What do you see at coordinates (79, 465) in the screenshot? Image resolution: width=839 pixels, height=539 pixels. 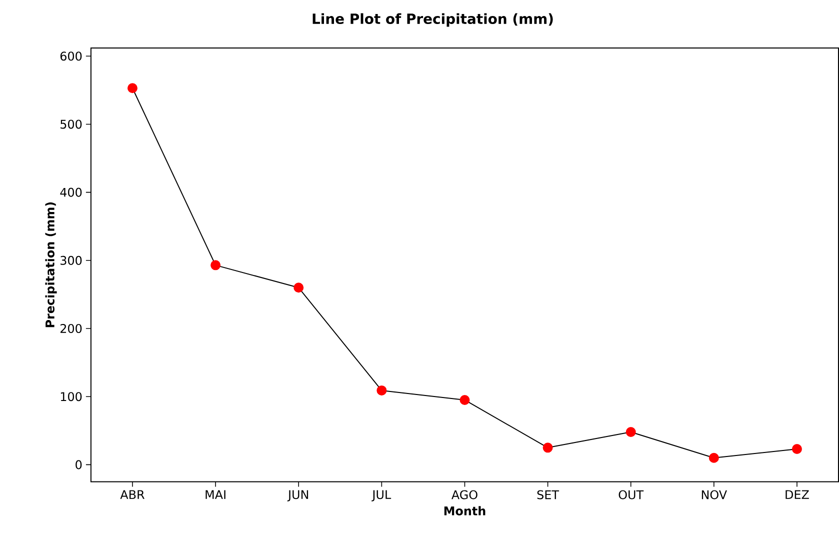 I see `y-tick-label: 0` at bounding box center [79, 465].